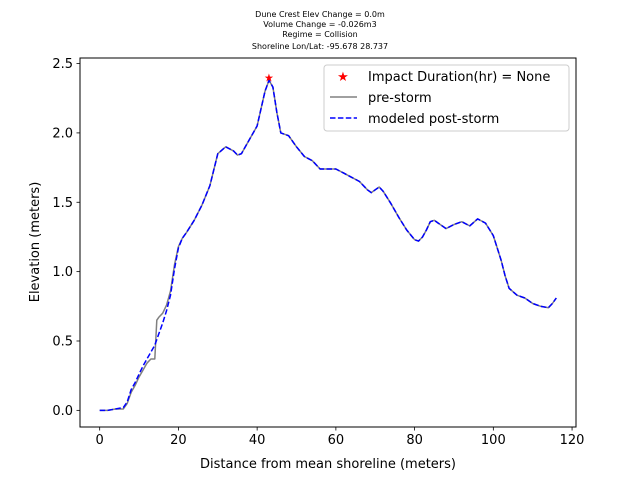 This screenshot has height=480, width=640. I want to click on x-tick-label: 100, so click(493, 440).